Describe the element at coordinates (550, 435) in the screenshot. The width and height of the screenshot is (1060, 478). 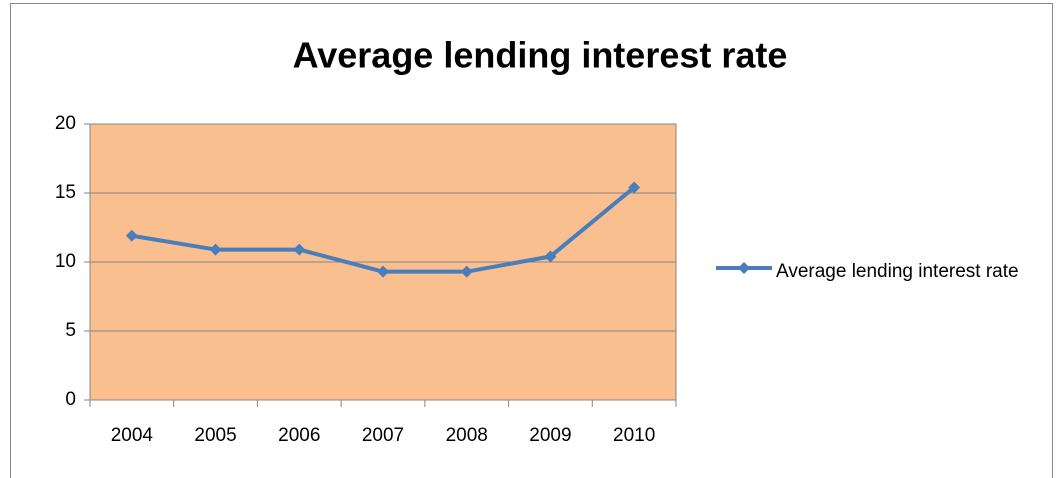
I see `x-tick-label: 2009` at that location.